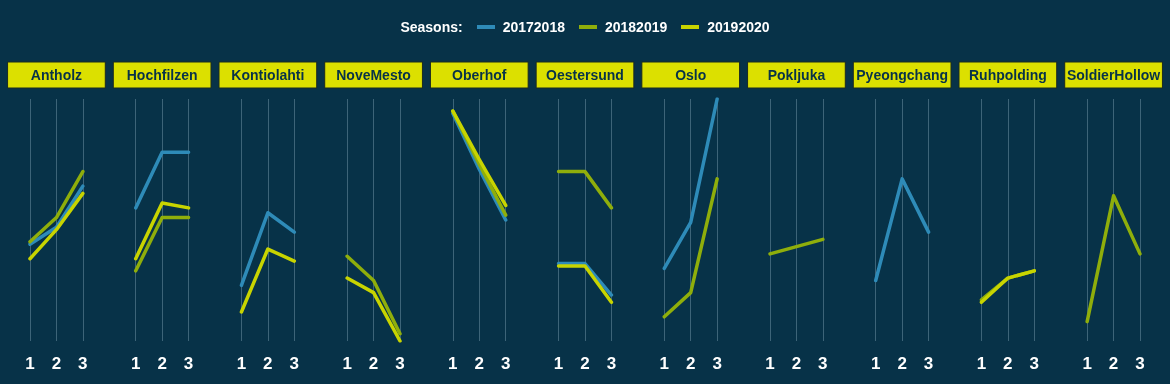 This screenshot has width=1170, height=384. I want to click on text: Oslo, so click(691, 75).